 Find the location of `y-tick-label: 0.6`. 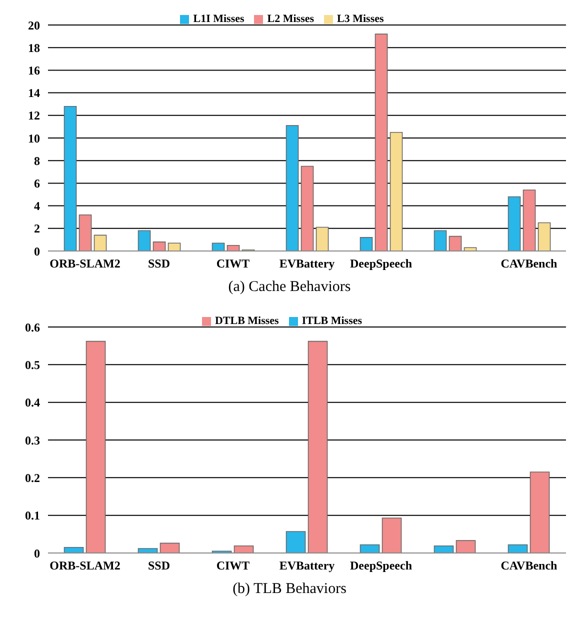

y-tick-label: 0.6 is located at coordinates (32, 327).